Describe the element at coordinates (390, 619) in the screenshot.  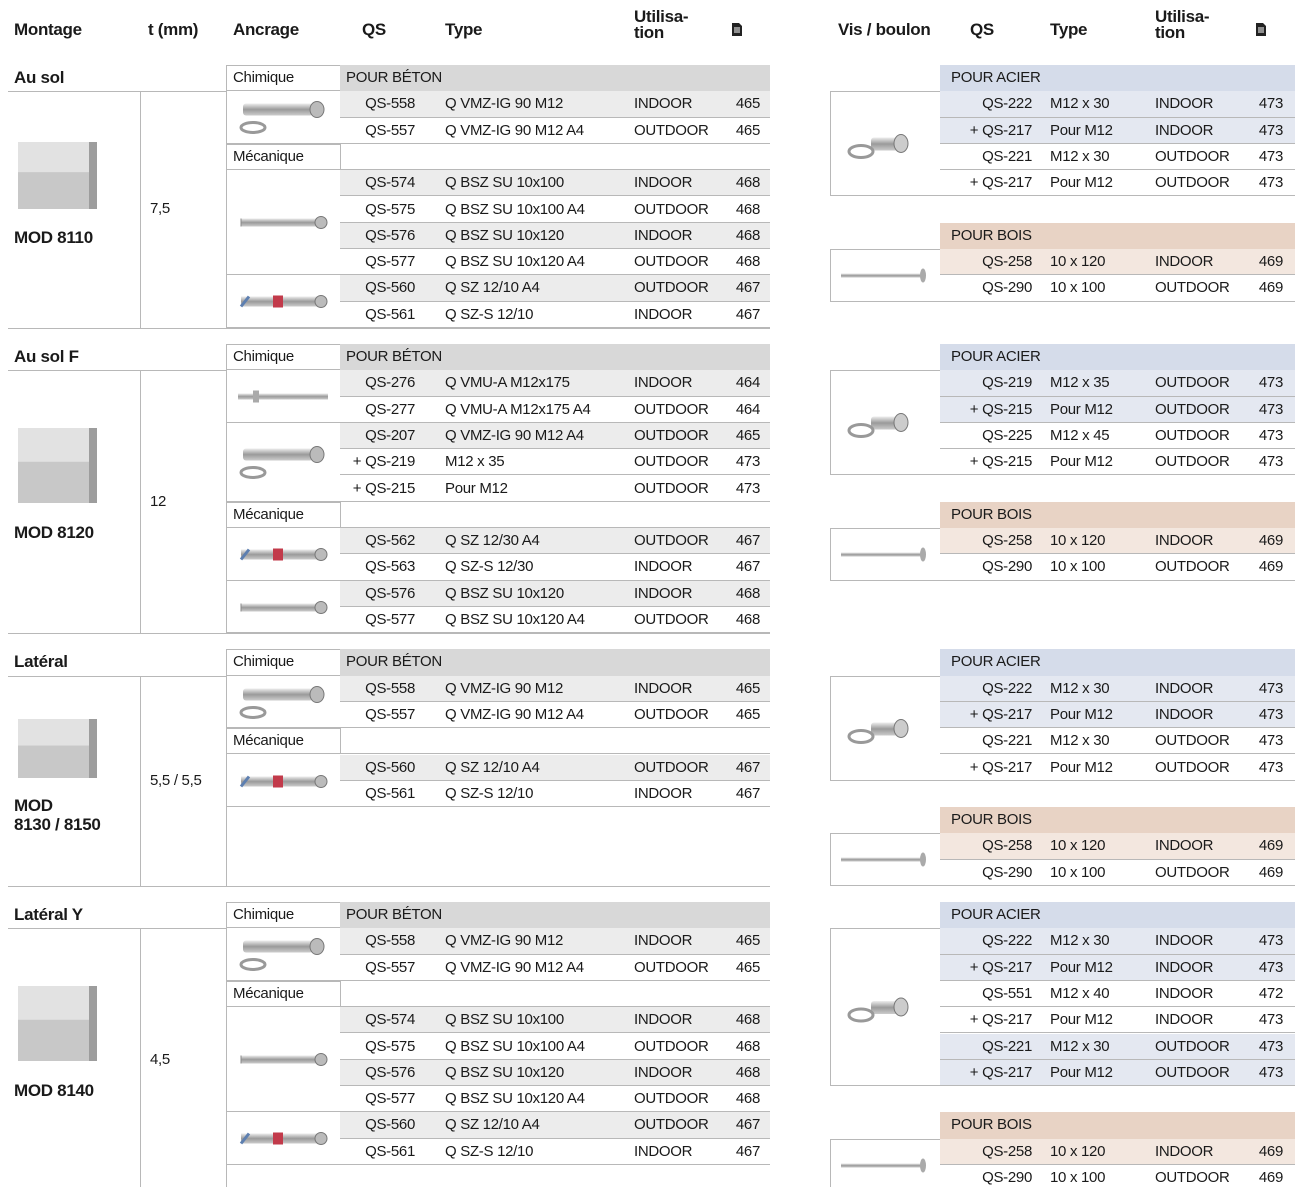
I see `qs: QS-577` at that location.